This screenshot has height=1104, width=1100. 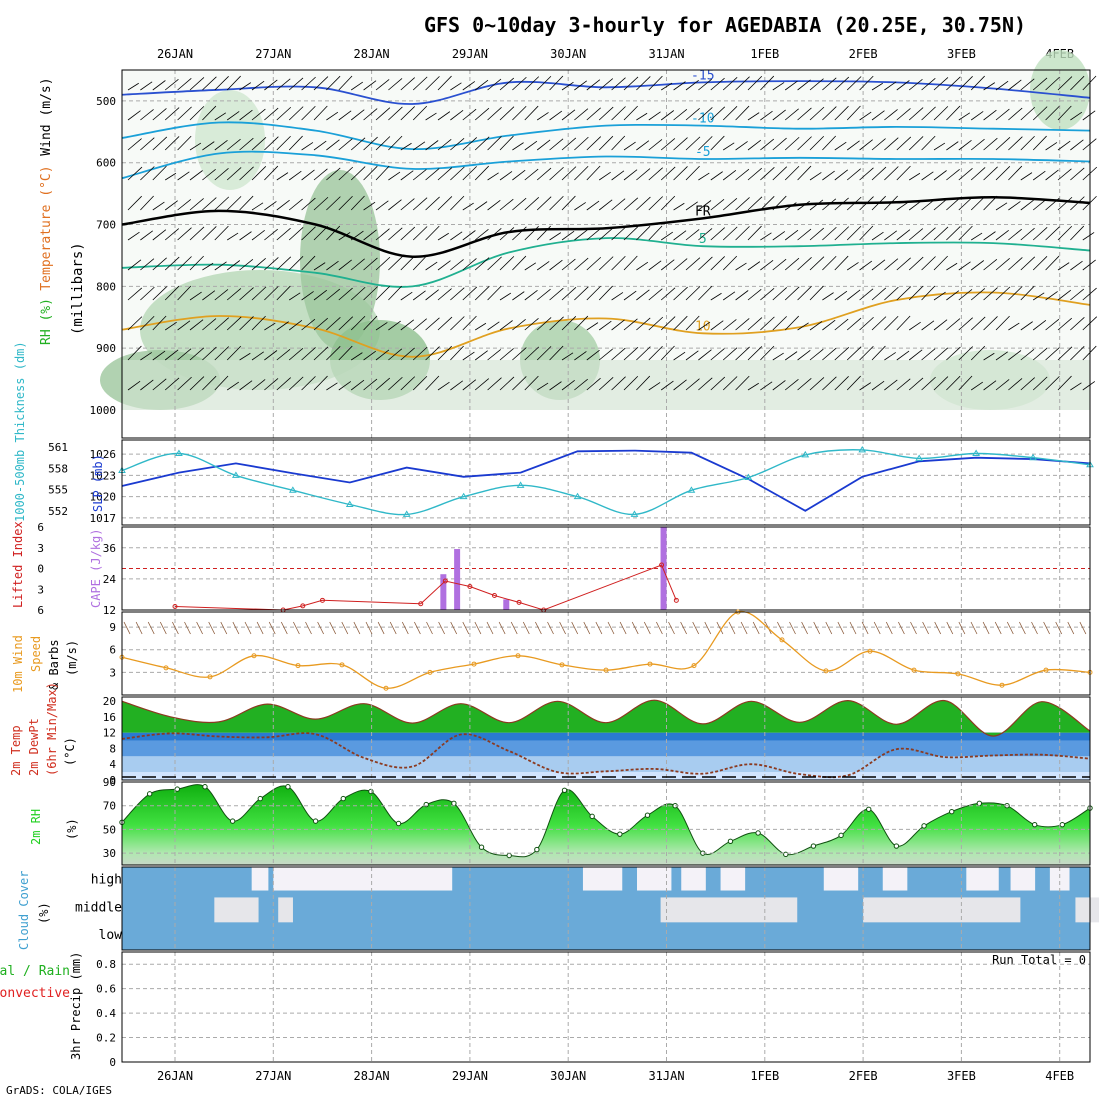 What do you see at coordinates (111, 935) in the screenshot?
I see `cloud-row-label: low` at bounding box center [111, 935].